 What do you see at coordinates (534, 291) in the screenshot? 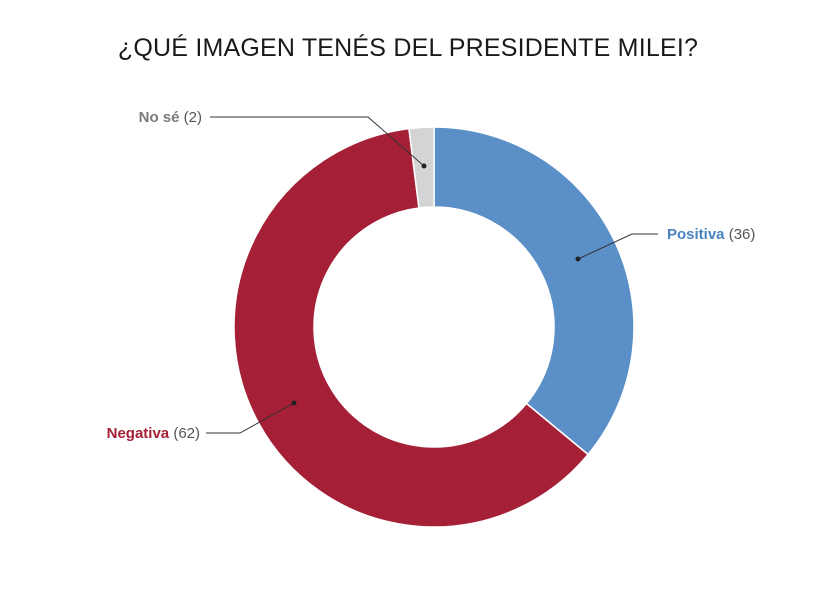
I see `slice-positiva` at bounding box center [534, 291].